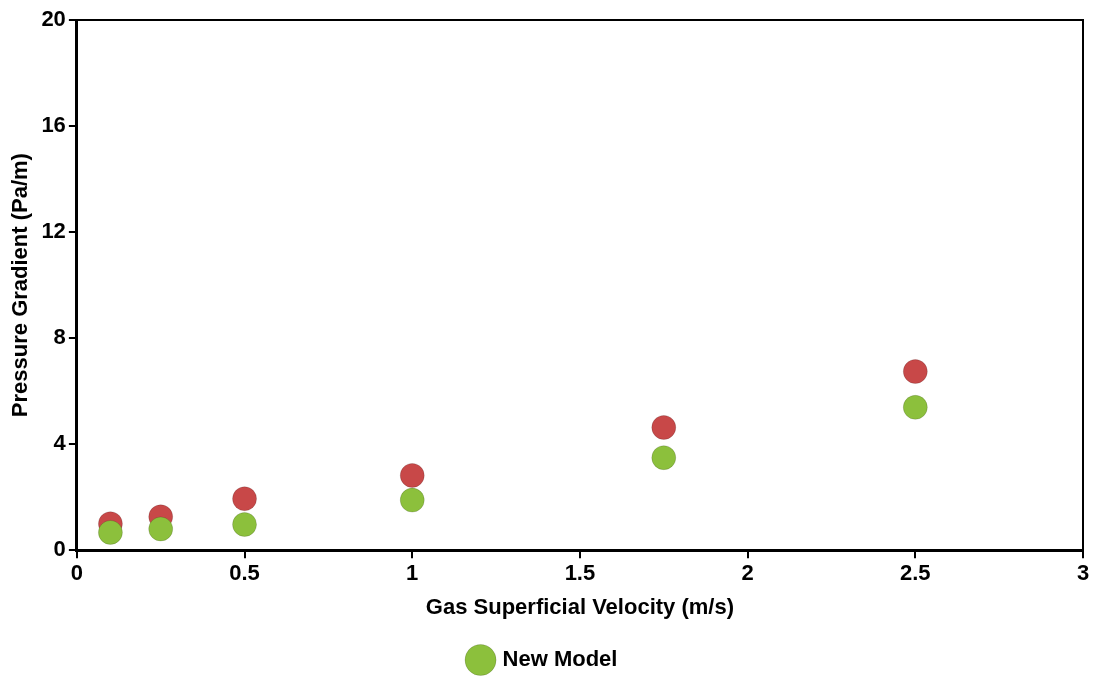  I want to click on x-tick-label: 2, so click(747, 573).